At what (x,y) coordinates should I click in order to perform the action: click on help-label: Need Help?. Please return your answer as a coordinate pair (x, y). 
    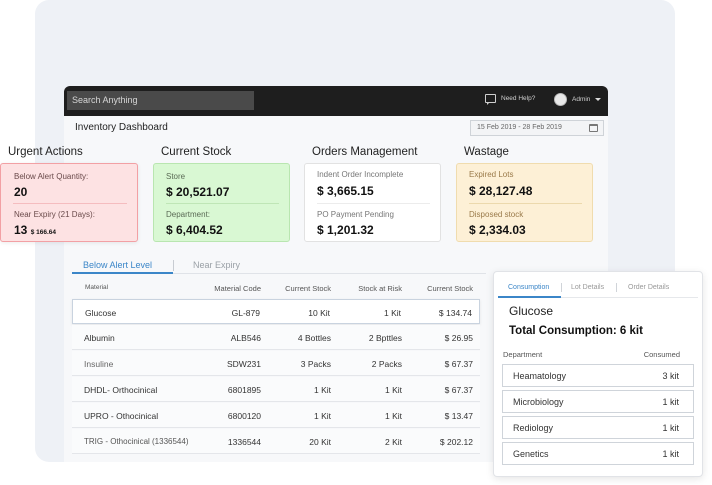
    Looking at the image, I should click on (518, 98).